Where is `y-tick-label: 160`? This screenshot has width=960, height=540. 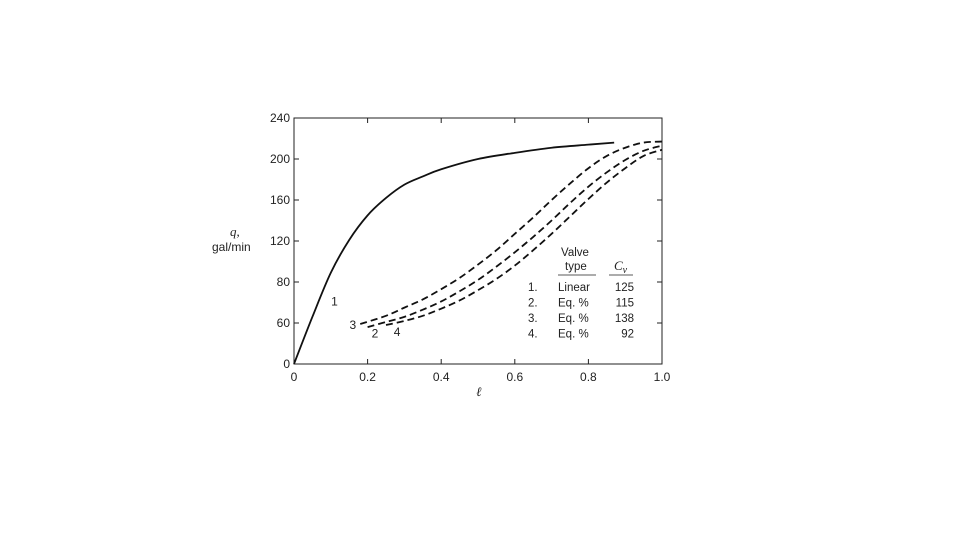
y-tick-label: 160 is located at coordinates (280, 200).